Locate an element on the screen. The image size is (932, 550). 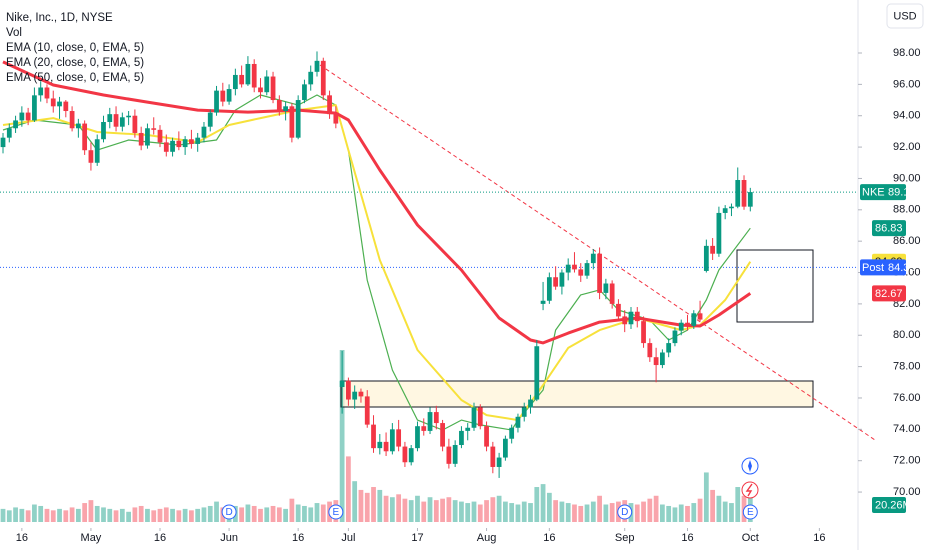
zone-box is located at coordinates (577, 394).